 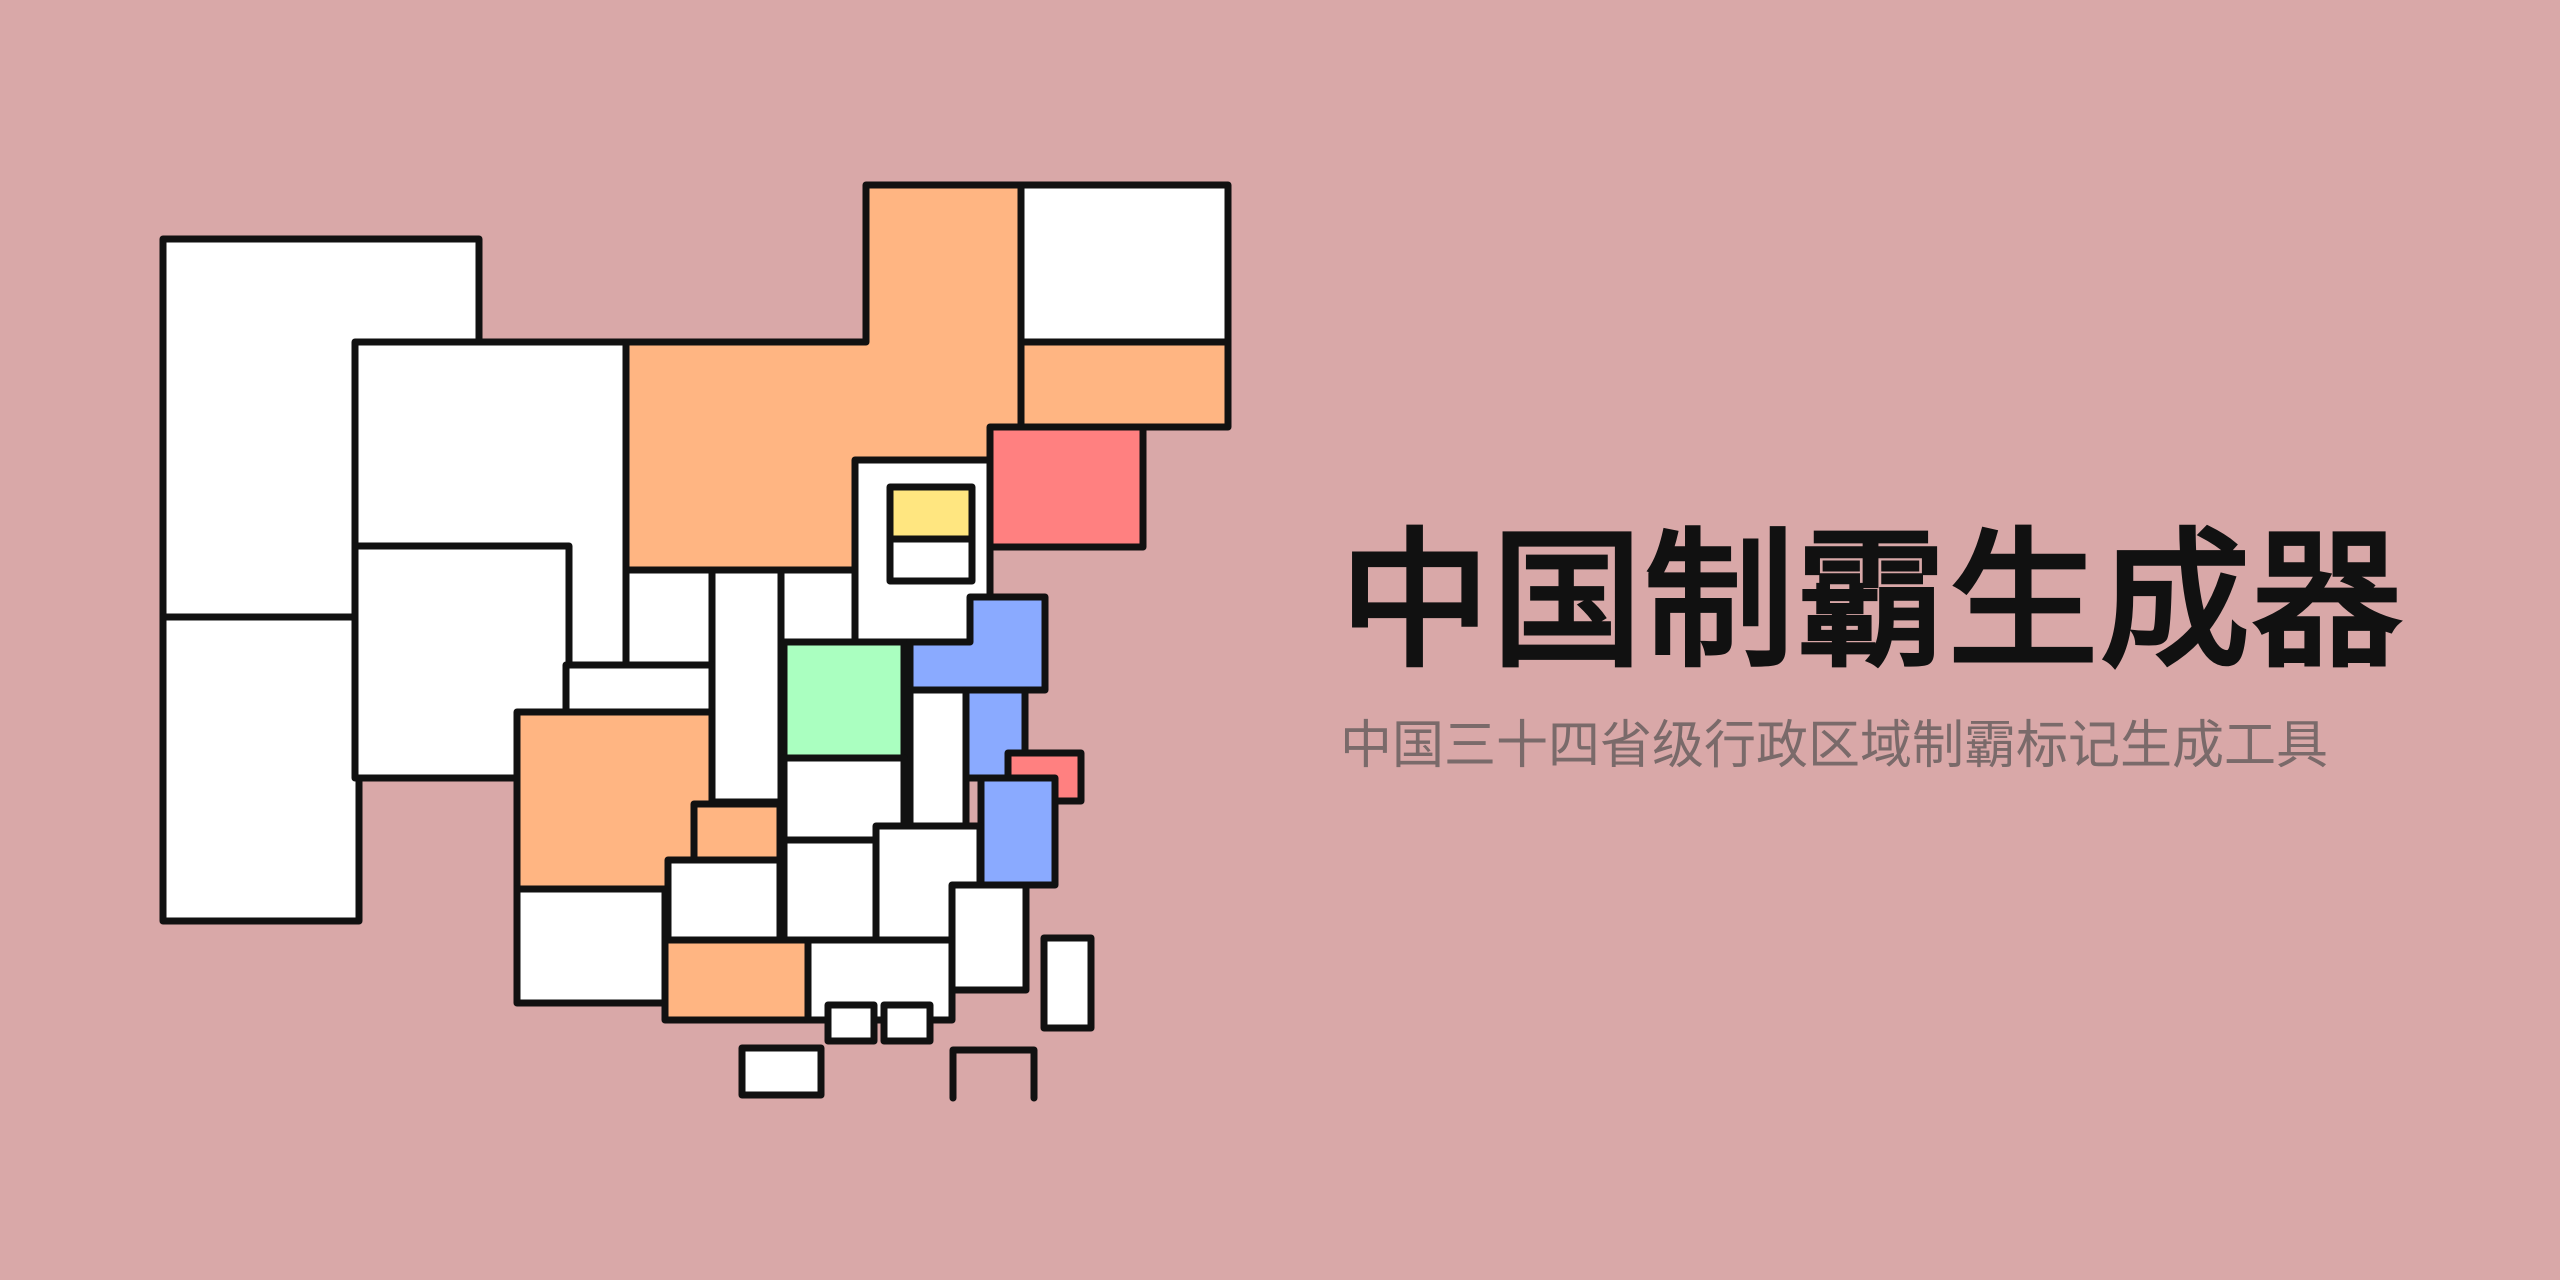 I want to click on title-block: 中国制霸生成器 中国三十四省级行政区域制霸标记生成工具, so click(x=1930, y=648).